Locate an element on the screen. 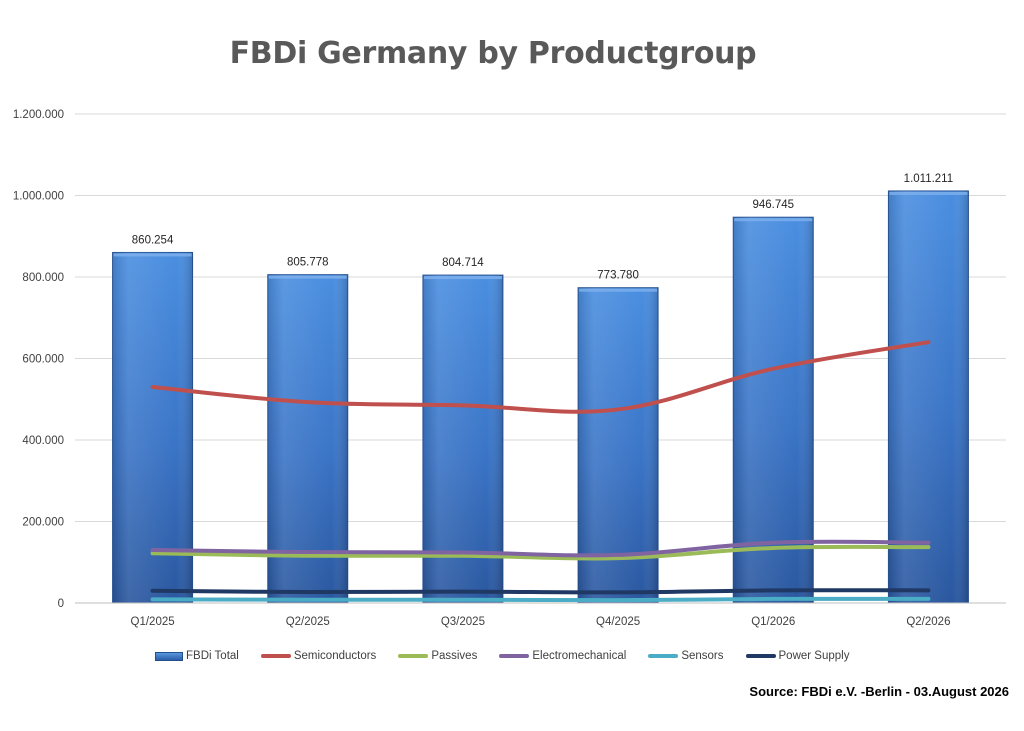 This screenshot has width=1024, height=731. x-tick-label: Q3/2025 is located at coordinates (463, 622).